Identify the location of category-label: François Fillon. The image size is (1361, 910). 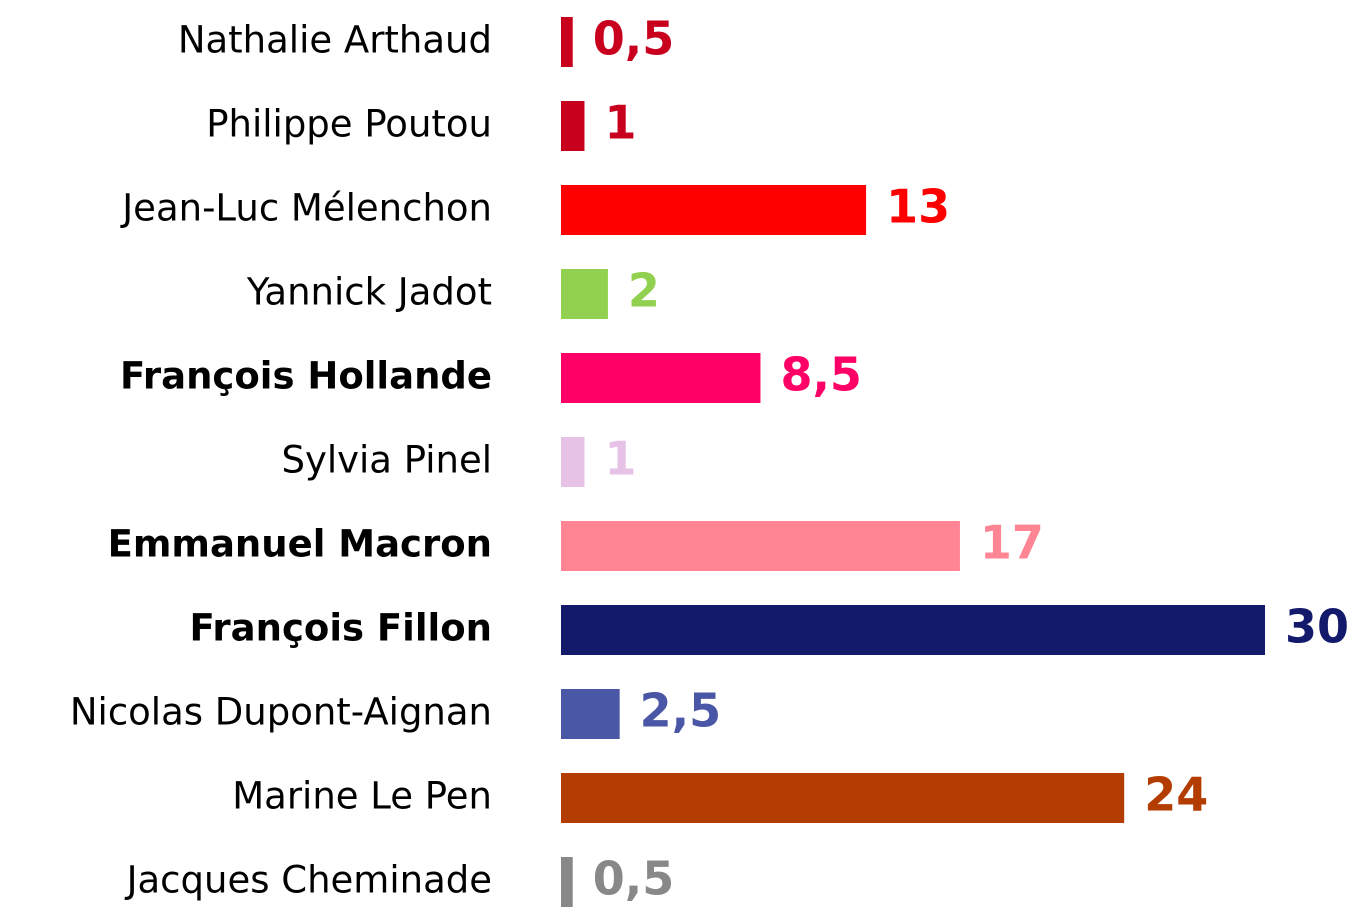
(341, 628).